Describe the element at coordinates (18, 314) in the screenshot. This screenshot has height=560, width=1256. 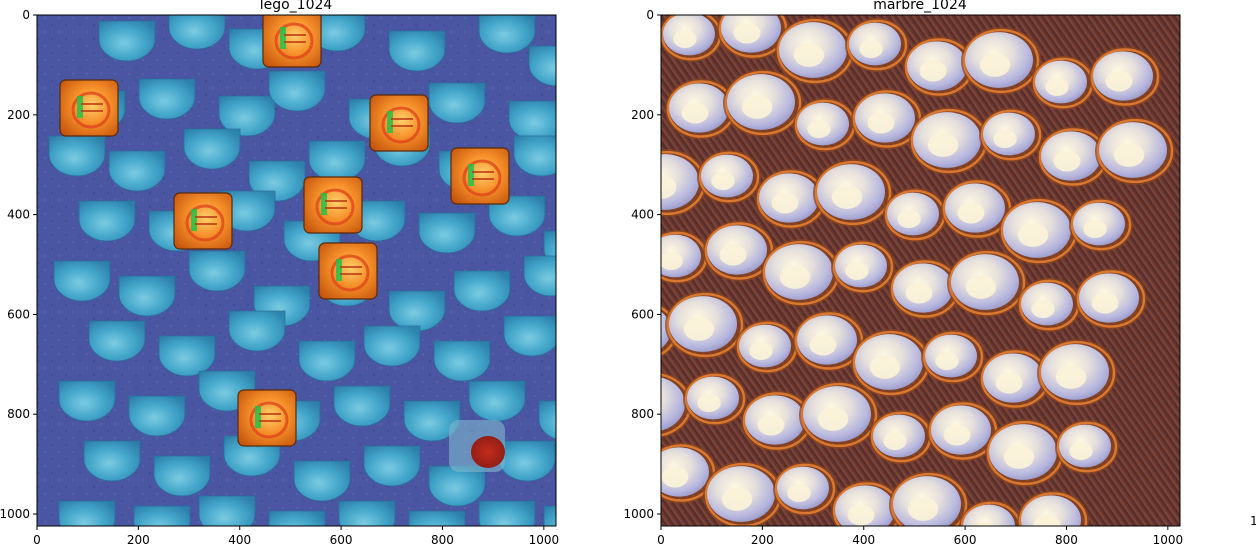
I see `lego-y-tick-label: 600` at that location.